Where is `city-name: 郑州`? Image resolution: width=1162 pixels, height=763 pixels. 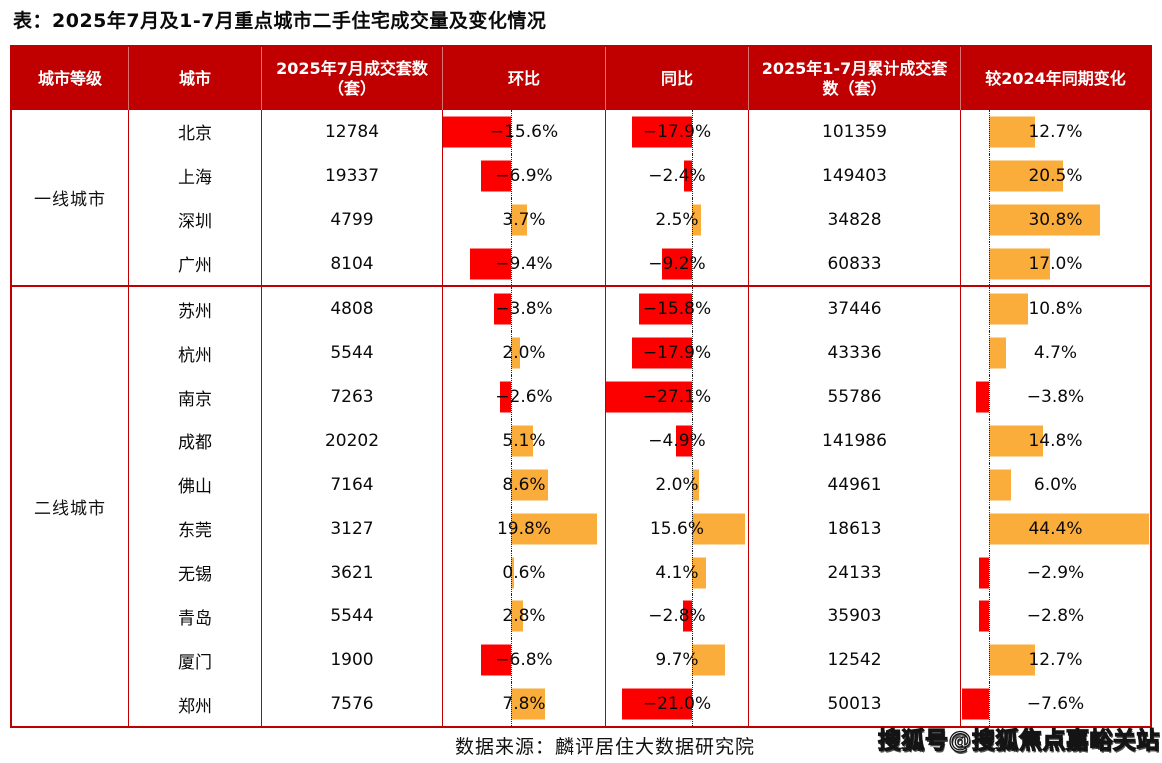
city-name: 郑州 is located at coordinates (195, 704).